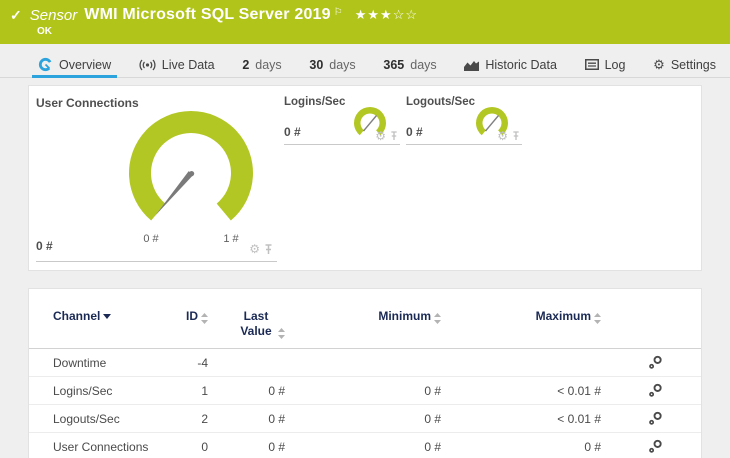  I want to click on gauge-title: User Connections, so click(87, 103).